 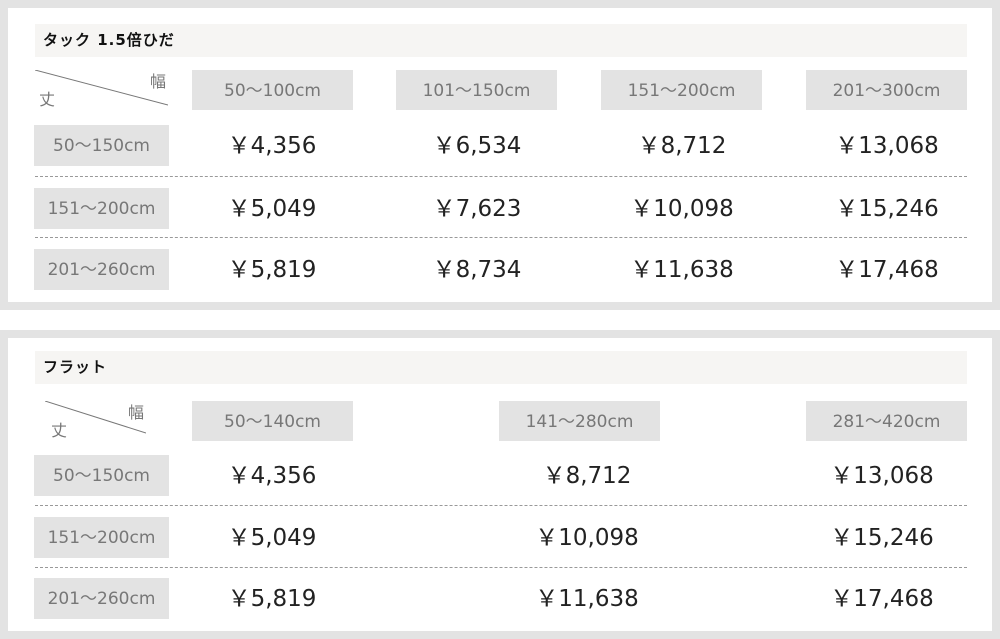 What do you see at coordinates (272, 421) in the screenshot?
I see `column-header: 50〜140cm` at bounding box center [272, 421].